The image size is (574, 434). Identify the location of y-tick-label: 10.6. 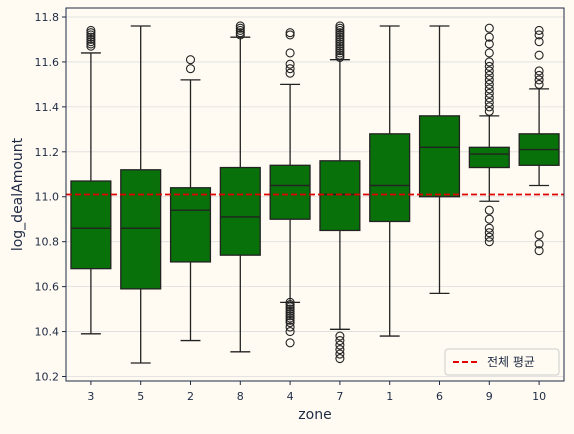
(47, 287).